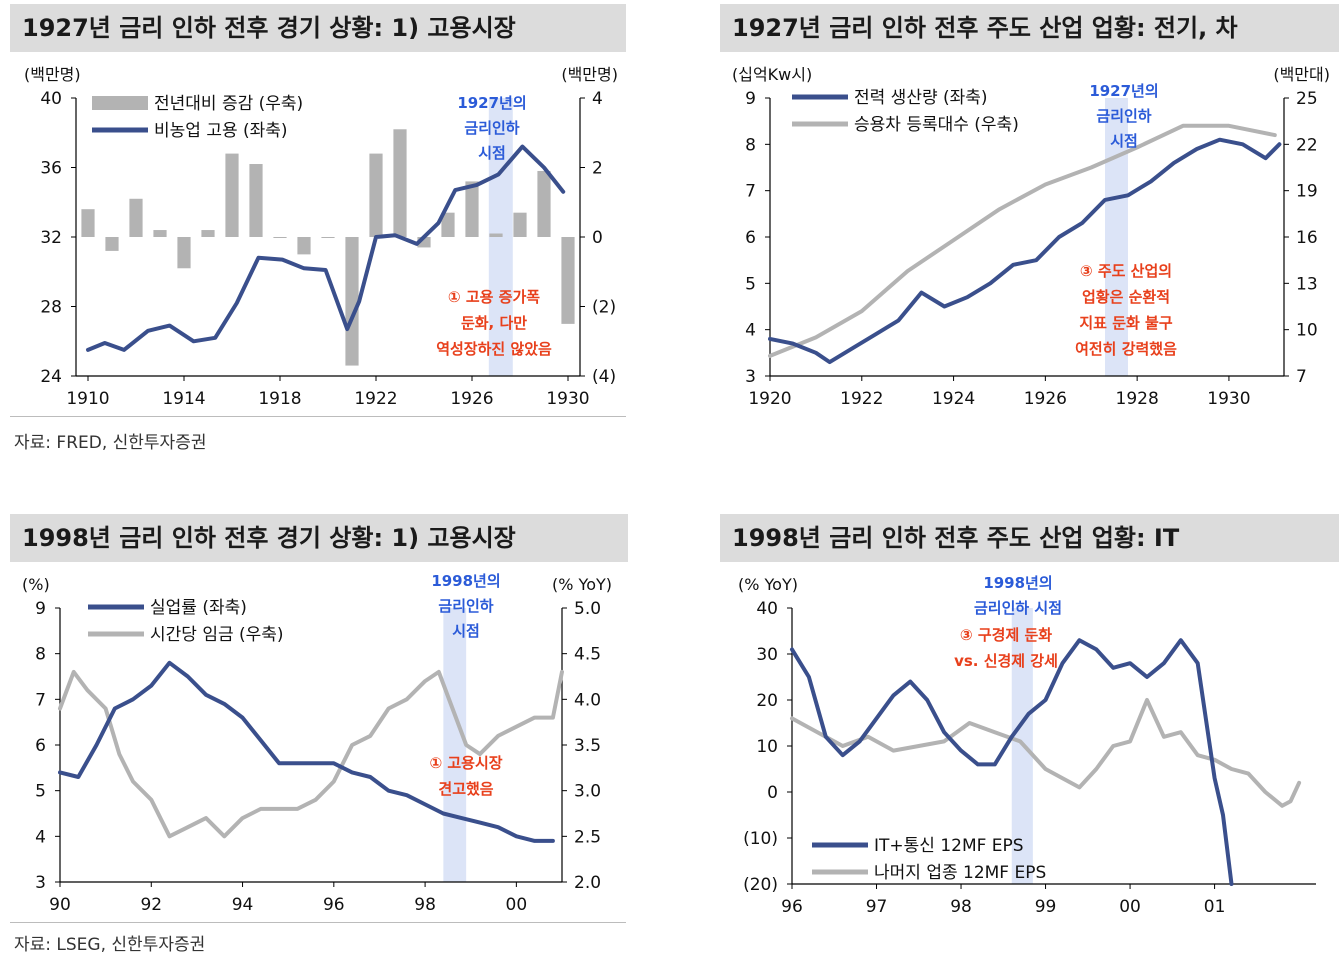 The image size is (1339, 956). Describe the element at coordinates (151, 905) in the screenshot. I see `x-tick-label: 92` at that location.